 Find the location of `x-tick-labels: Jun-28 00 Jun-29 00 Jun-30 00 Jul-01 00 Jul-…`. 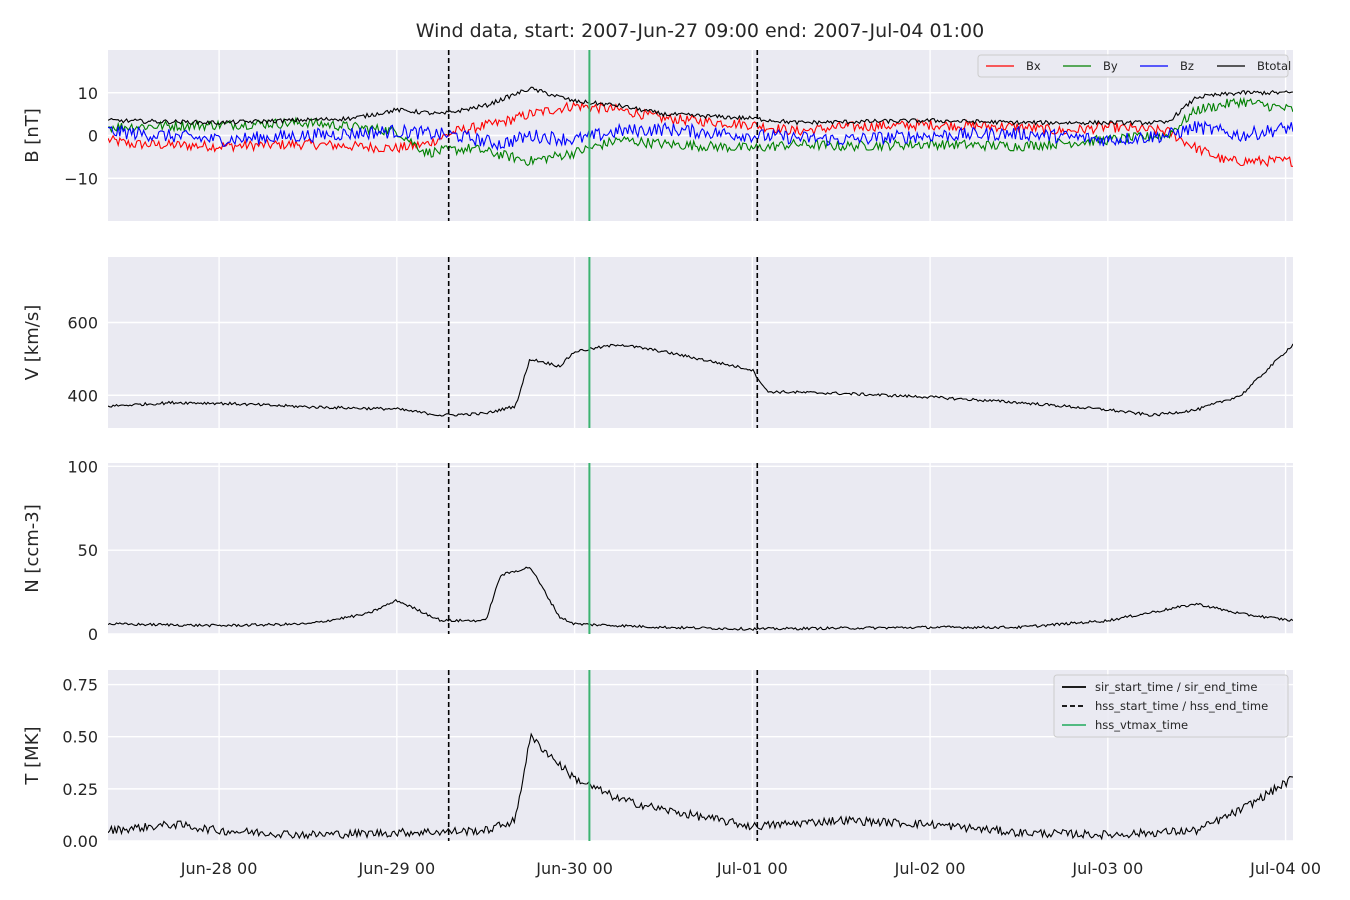

x-tick-labels: Jun-28 00 Jun-29 00 Jun-30 00 Jul-01 00 Jul-… is located at coordinates (750, 868).